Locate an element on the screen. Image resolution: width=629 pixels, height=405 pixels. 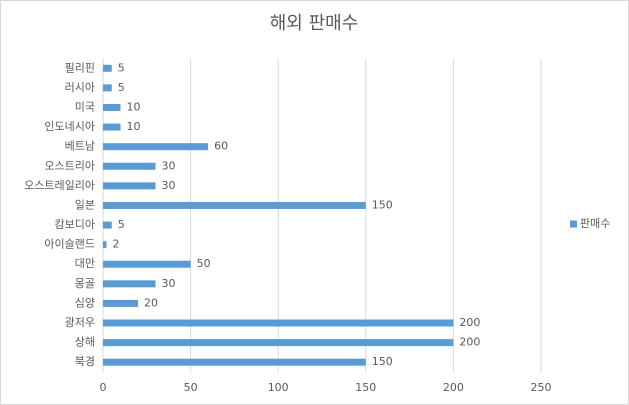
y-tick-label: 캄보디아 is located at coordinates (75, 224).